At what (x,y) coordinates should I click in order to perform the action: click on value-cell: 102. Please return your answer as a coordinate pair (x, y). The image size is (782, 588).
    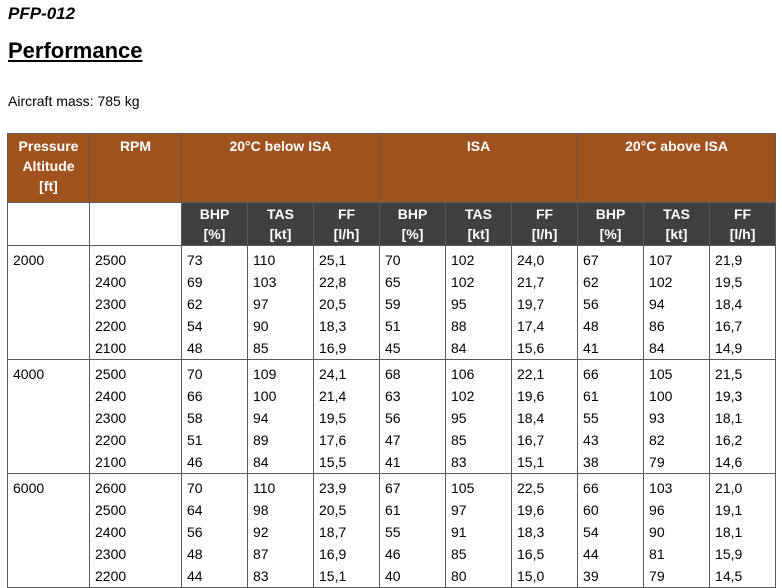
    Looking at the image, I should click on (479, 396).